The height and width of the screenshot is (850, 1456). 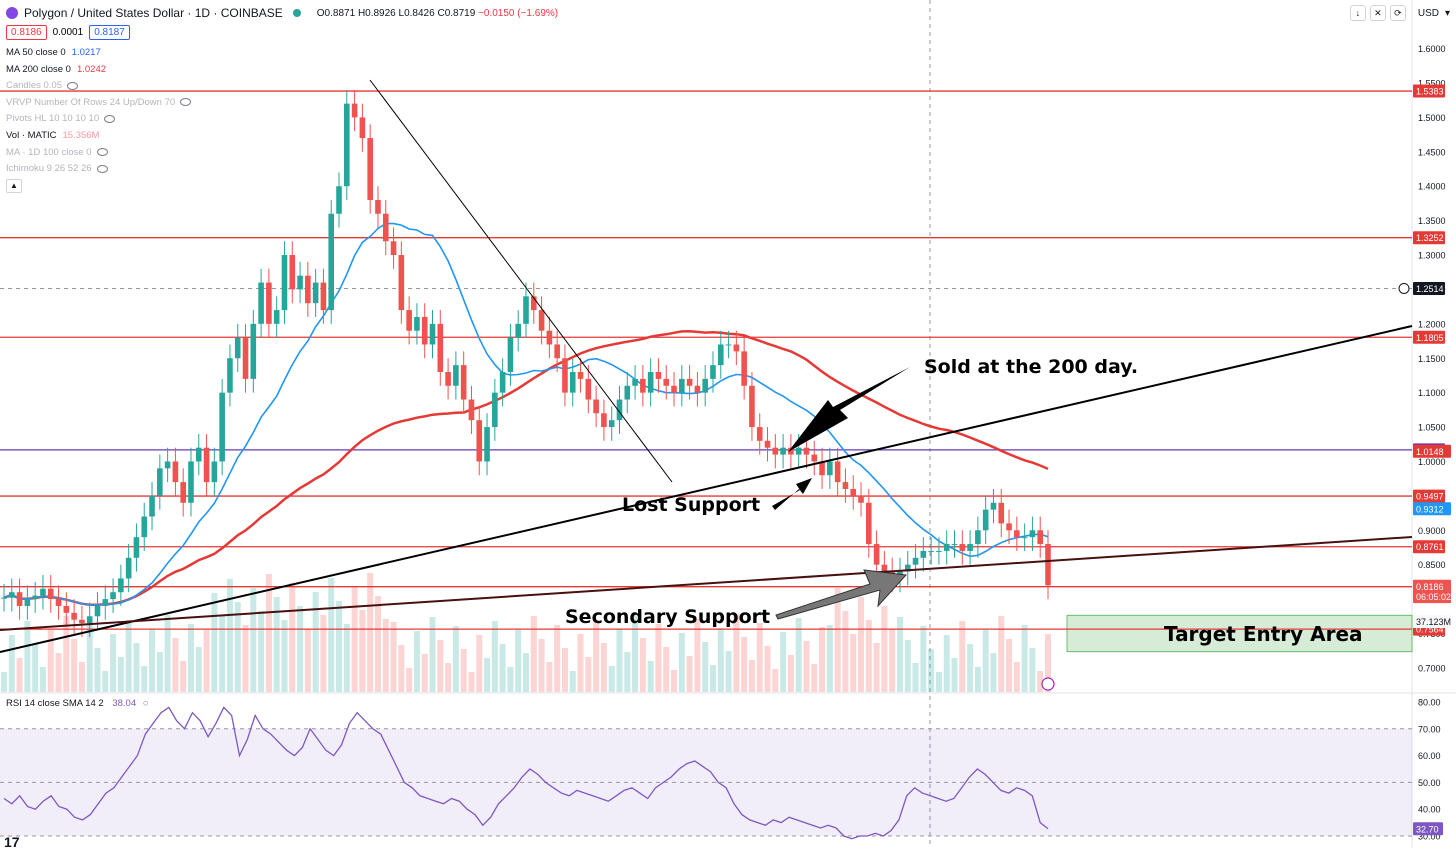 I want to click on price-axis-tag-label: 1.2514, so click(x=1430, y=289).